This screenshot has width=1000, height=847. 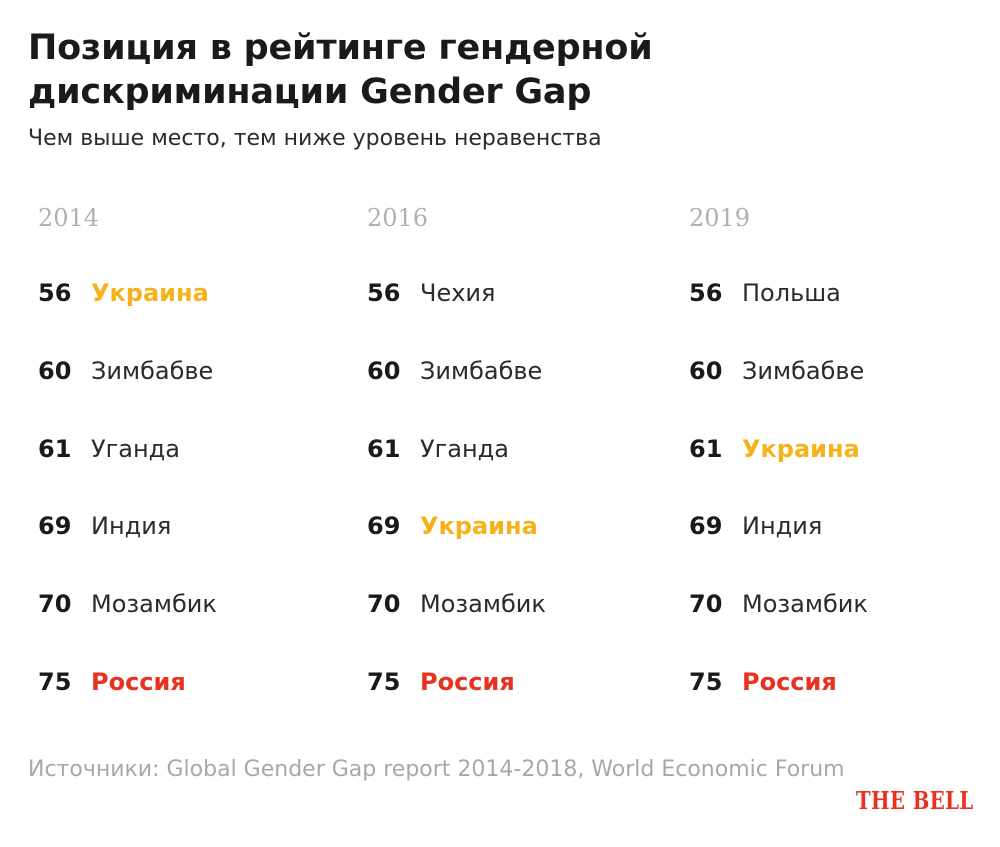 I want to click on country-name: Чехия, so click(x=458, y=293).